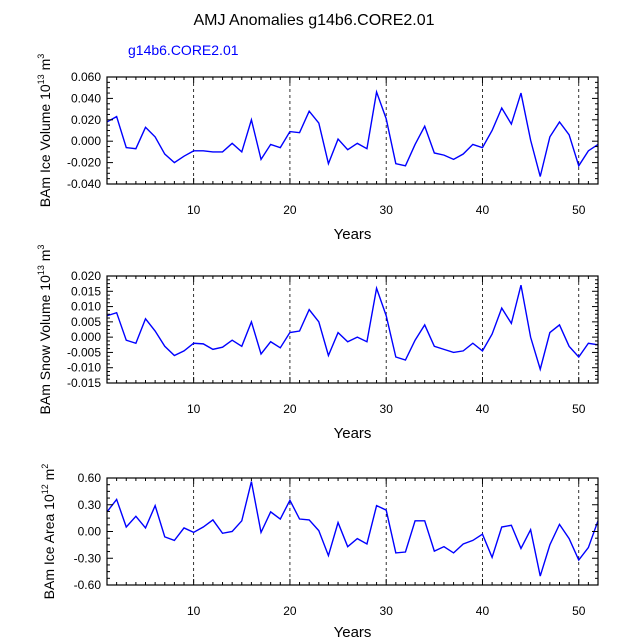 The width and height of the screenshot is (638, 638). I want to click on y-tick-label: 0.060, so click(86, 77).